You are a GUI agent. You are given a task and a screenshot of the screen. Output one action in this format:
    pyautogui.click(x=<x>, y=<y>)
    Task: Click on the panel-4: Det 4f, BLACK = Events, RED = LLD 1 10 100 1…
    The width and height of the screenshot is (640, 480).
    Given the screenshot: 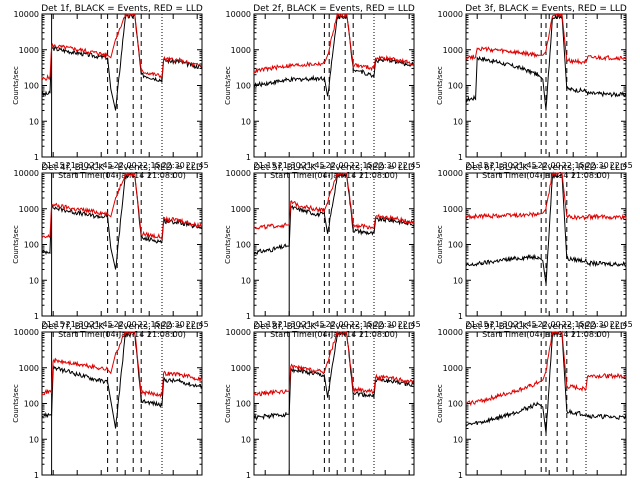 What is the action you would take?
    pyautogui.click(x=110, y=251)
    